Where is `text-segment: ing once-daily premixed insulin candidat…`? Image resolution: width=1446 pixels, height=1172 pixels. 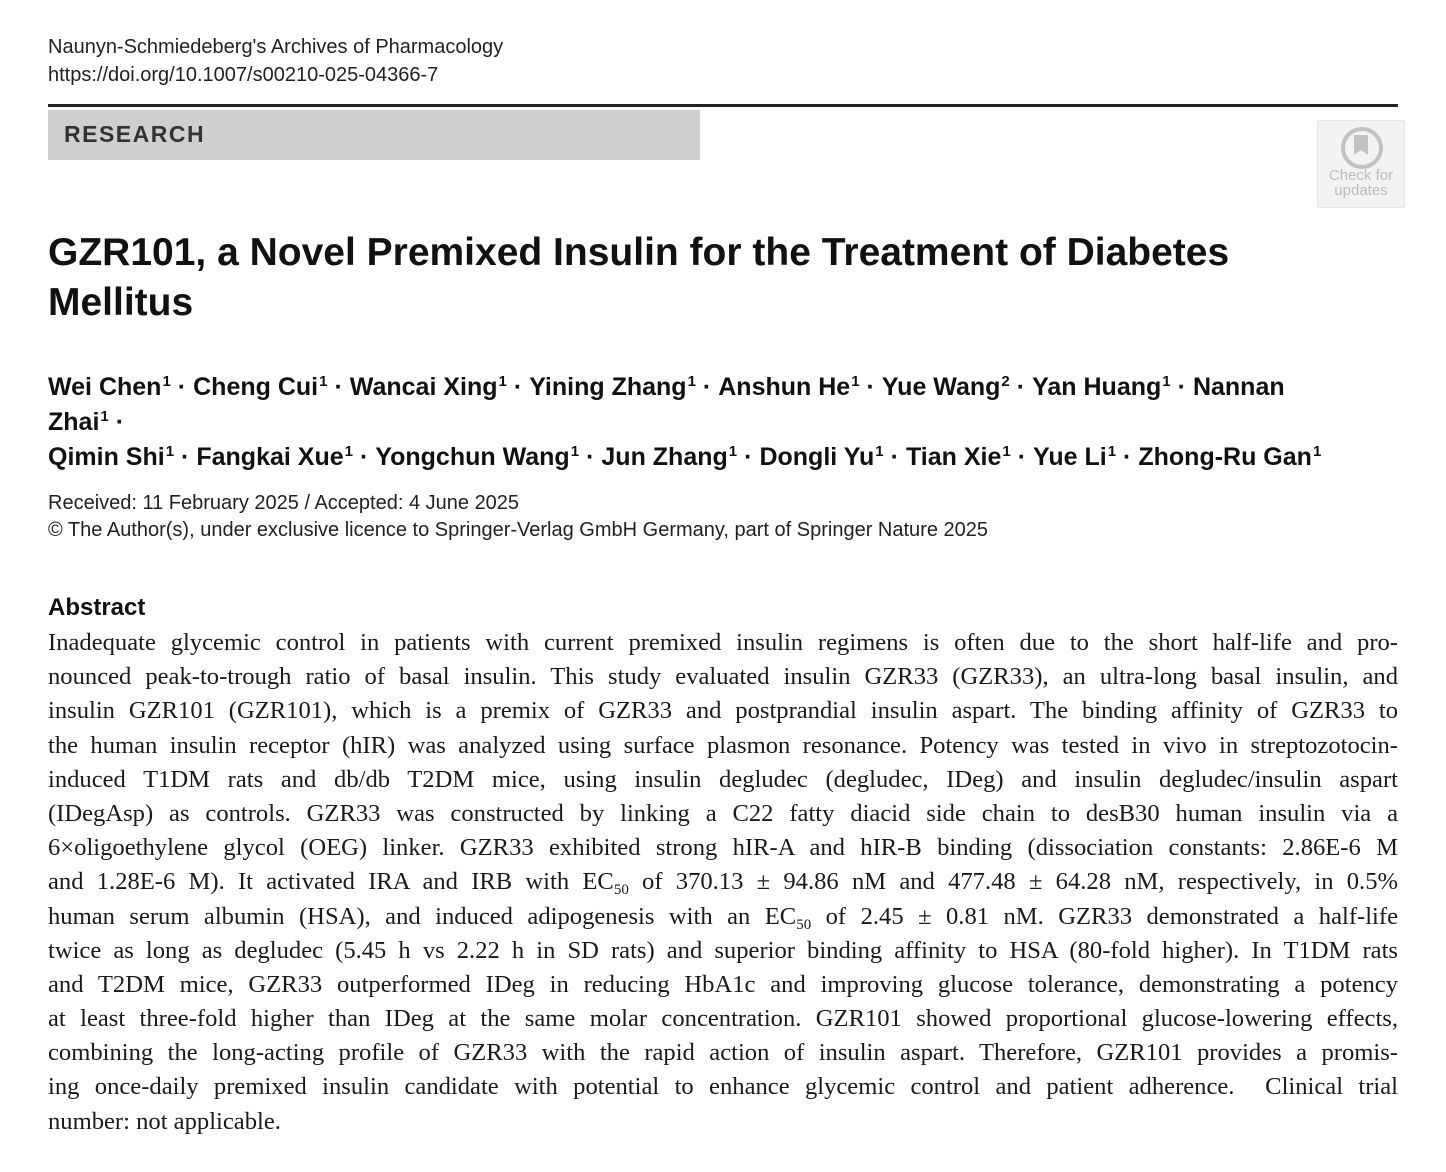
text-segment: ing once-daily premixed insulin candidat… is located at coordinates (723, 1087).